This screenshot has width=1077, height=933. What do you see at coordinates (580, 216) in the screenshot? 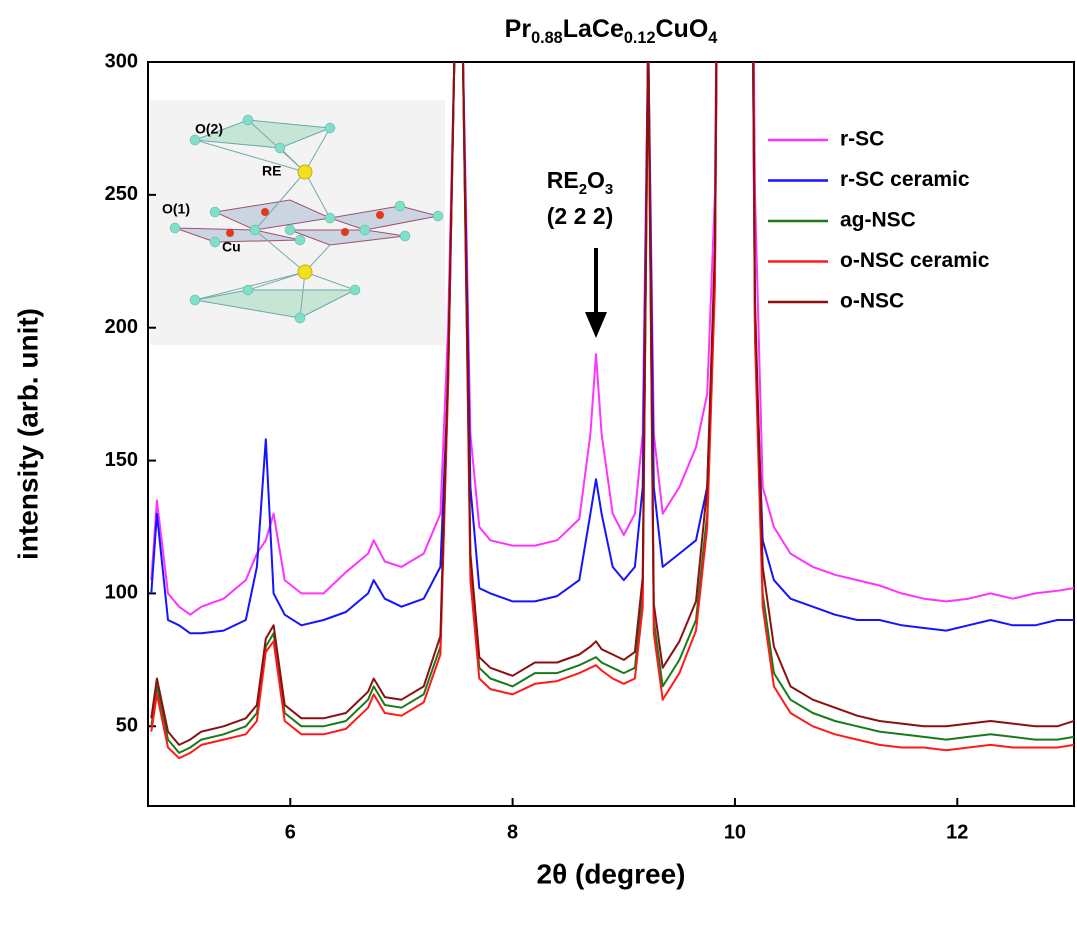
I see `annotation-hkl: (2 2 2)` at bounding box center [580, 216].